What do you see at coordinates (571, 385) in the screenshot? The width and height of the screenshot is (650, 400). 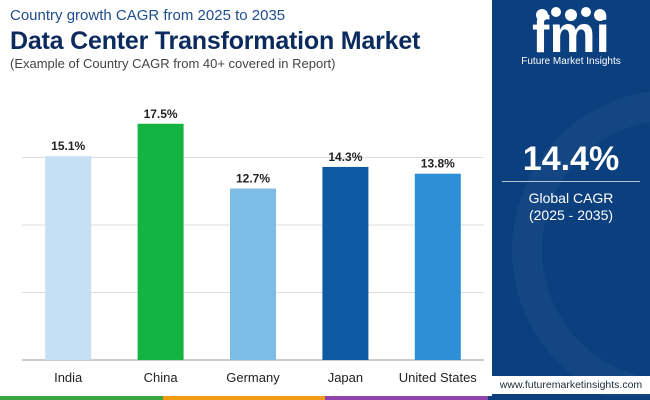 I see `website-link: www.futuremarketinsights.com` at bounding box center [571, 385].